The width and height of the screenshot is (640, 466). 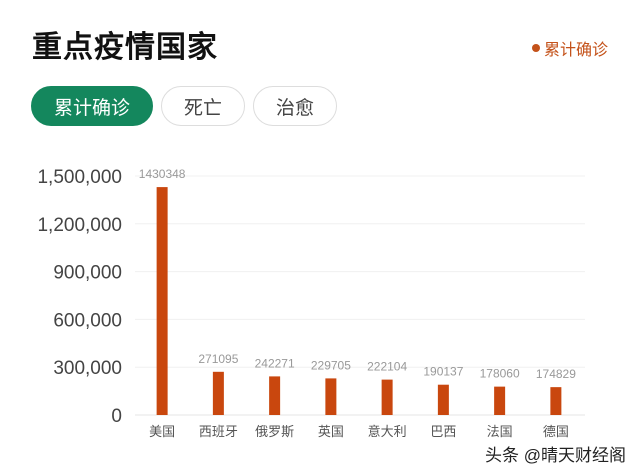 What do you see at coordinates (500, 431) in the screenshot?
I see `x-tick-label: 法国` at bounding box center [500, 431].